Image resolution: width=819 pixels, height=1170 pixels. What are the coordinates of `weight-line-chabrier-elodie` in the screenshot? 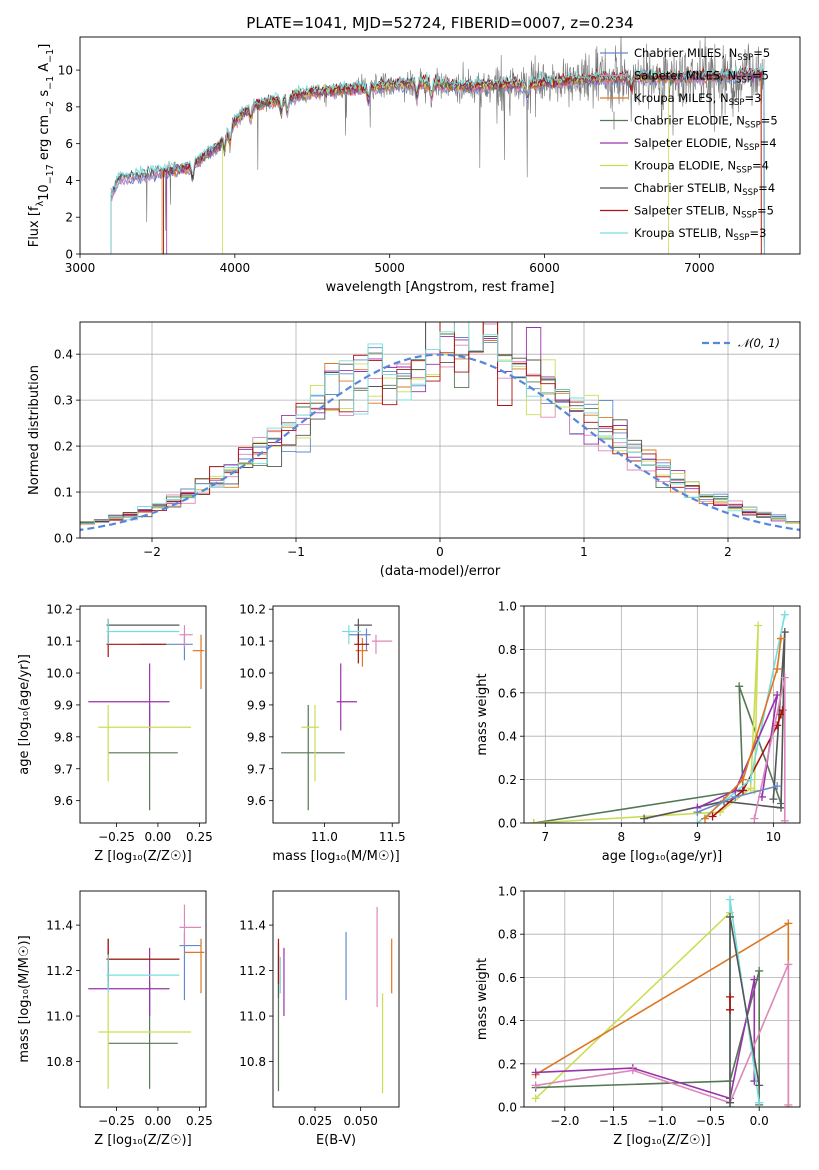 It's located at (657, 754).